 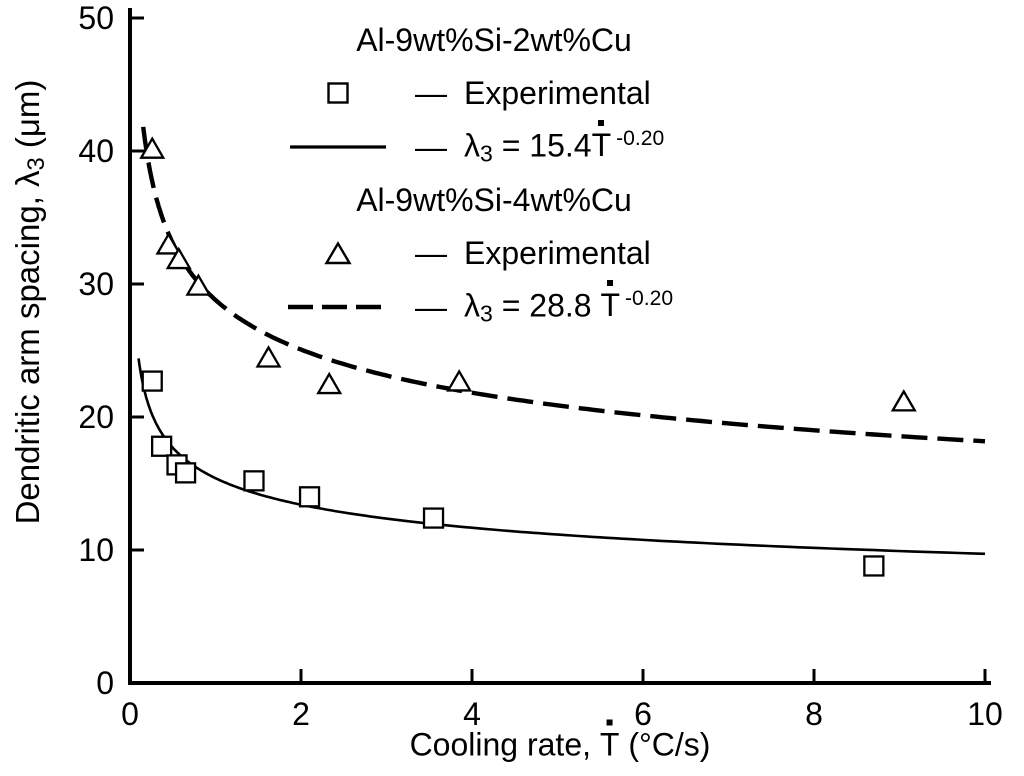 I want to click on dashed-line-icon, so click(x=338, y=307).